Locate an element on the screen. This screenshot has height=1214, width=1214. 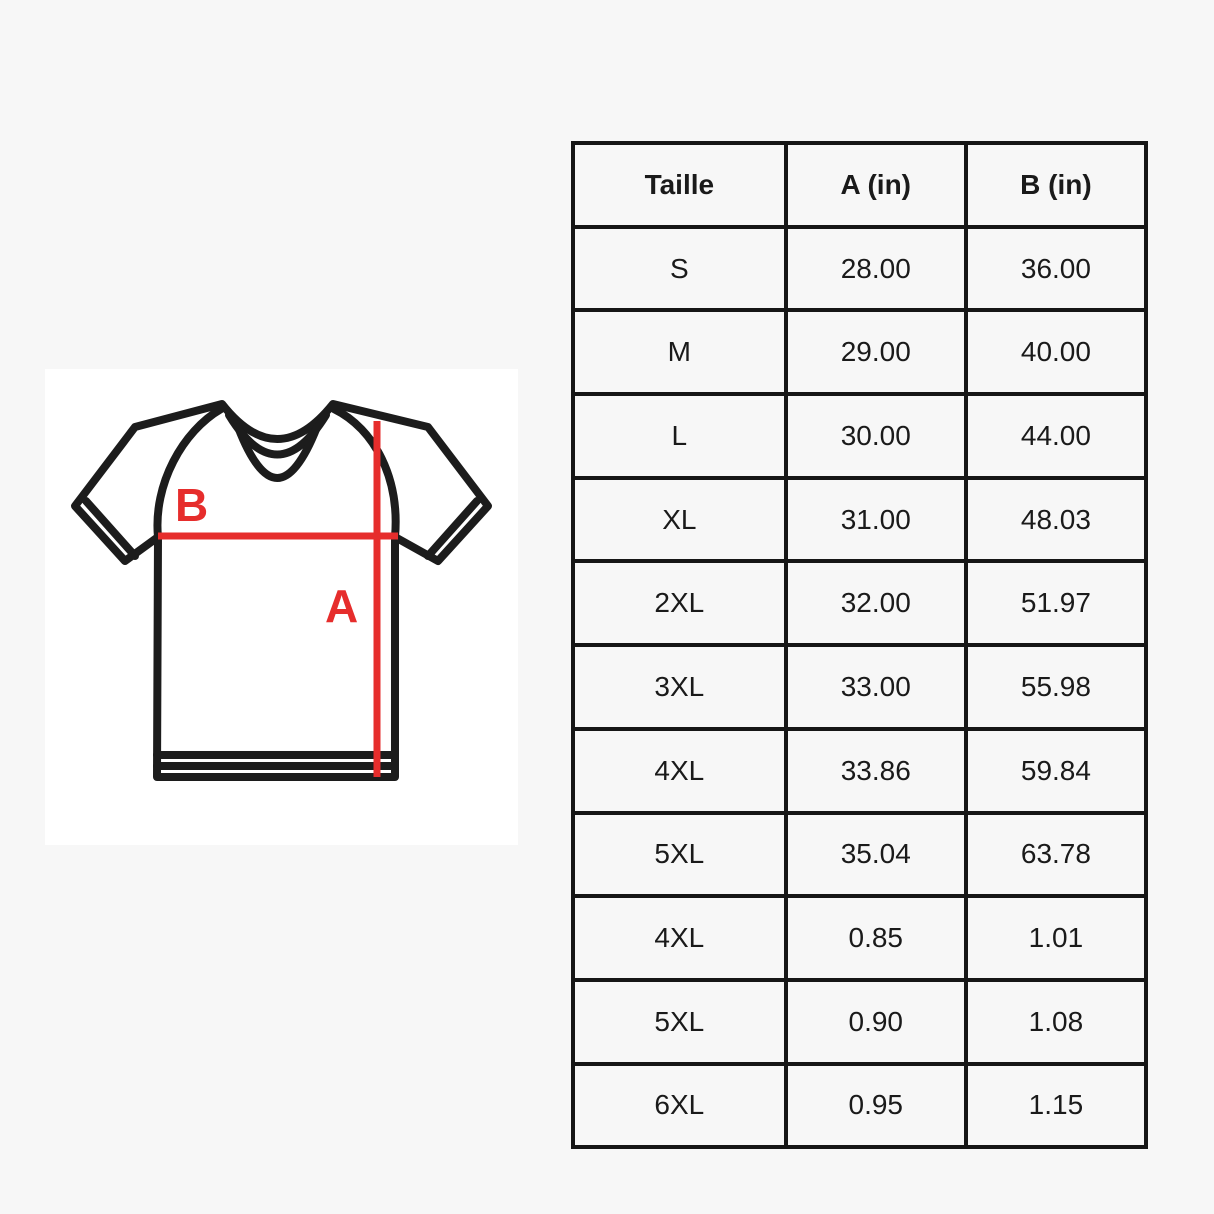
table-row: 2XL 32.00 51.97 is located at coordinates (860, 603).